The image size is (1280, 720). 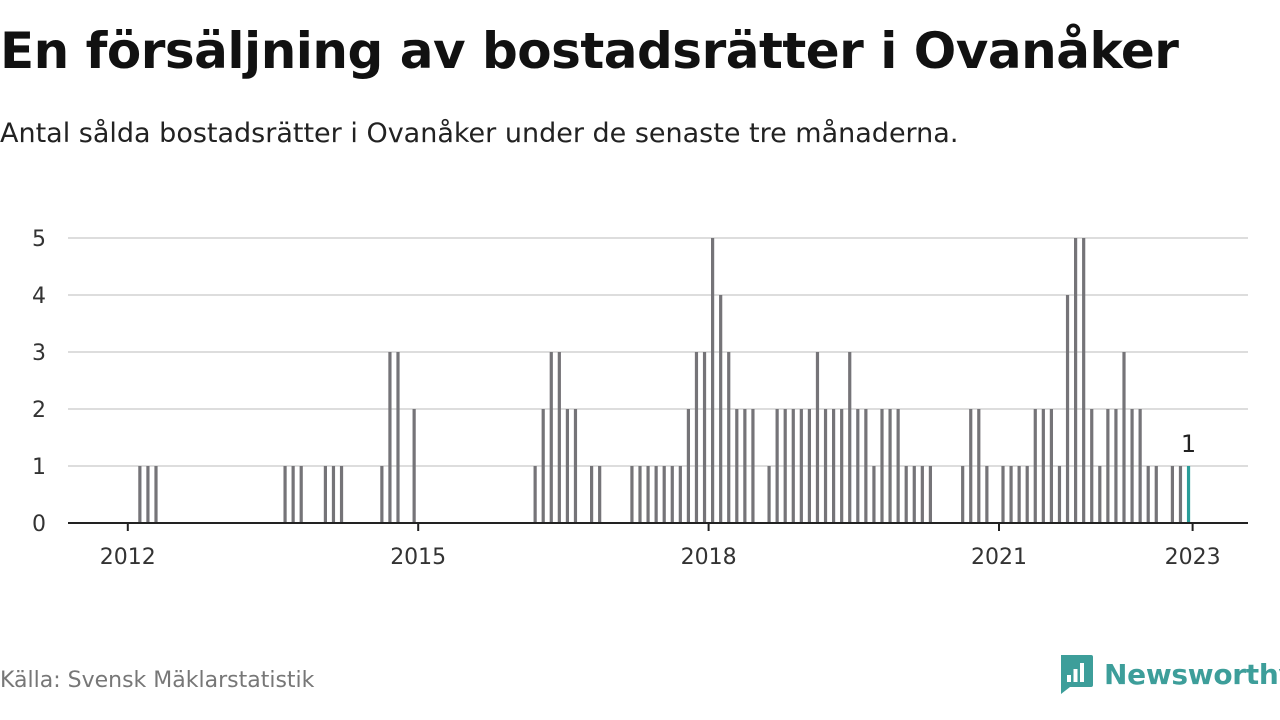 I want to click on newsworthy-logo-icon, so click(x=1077, y=674).